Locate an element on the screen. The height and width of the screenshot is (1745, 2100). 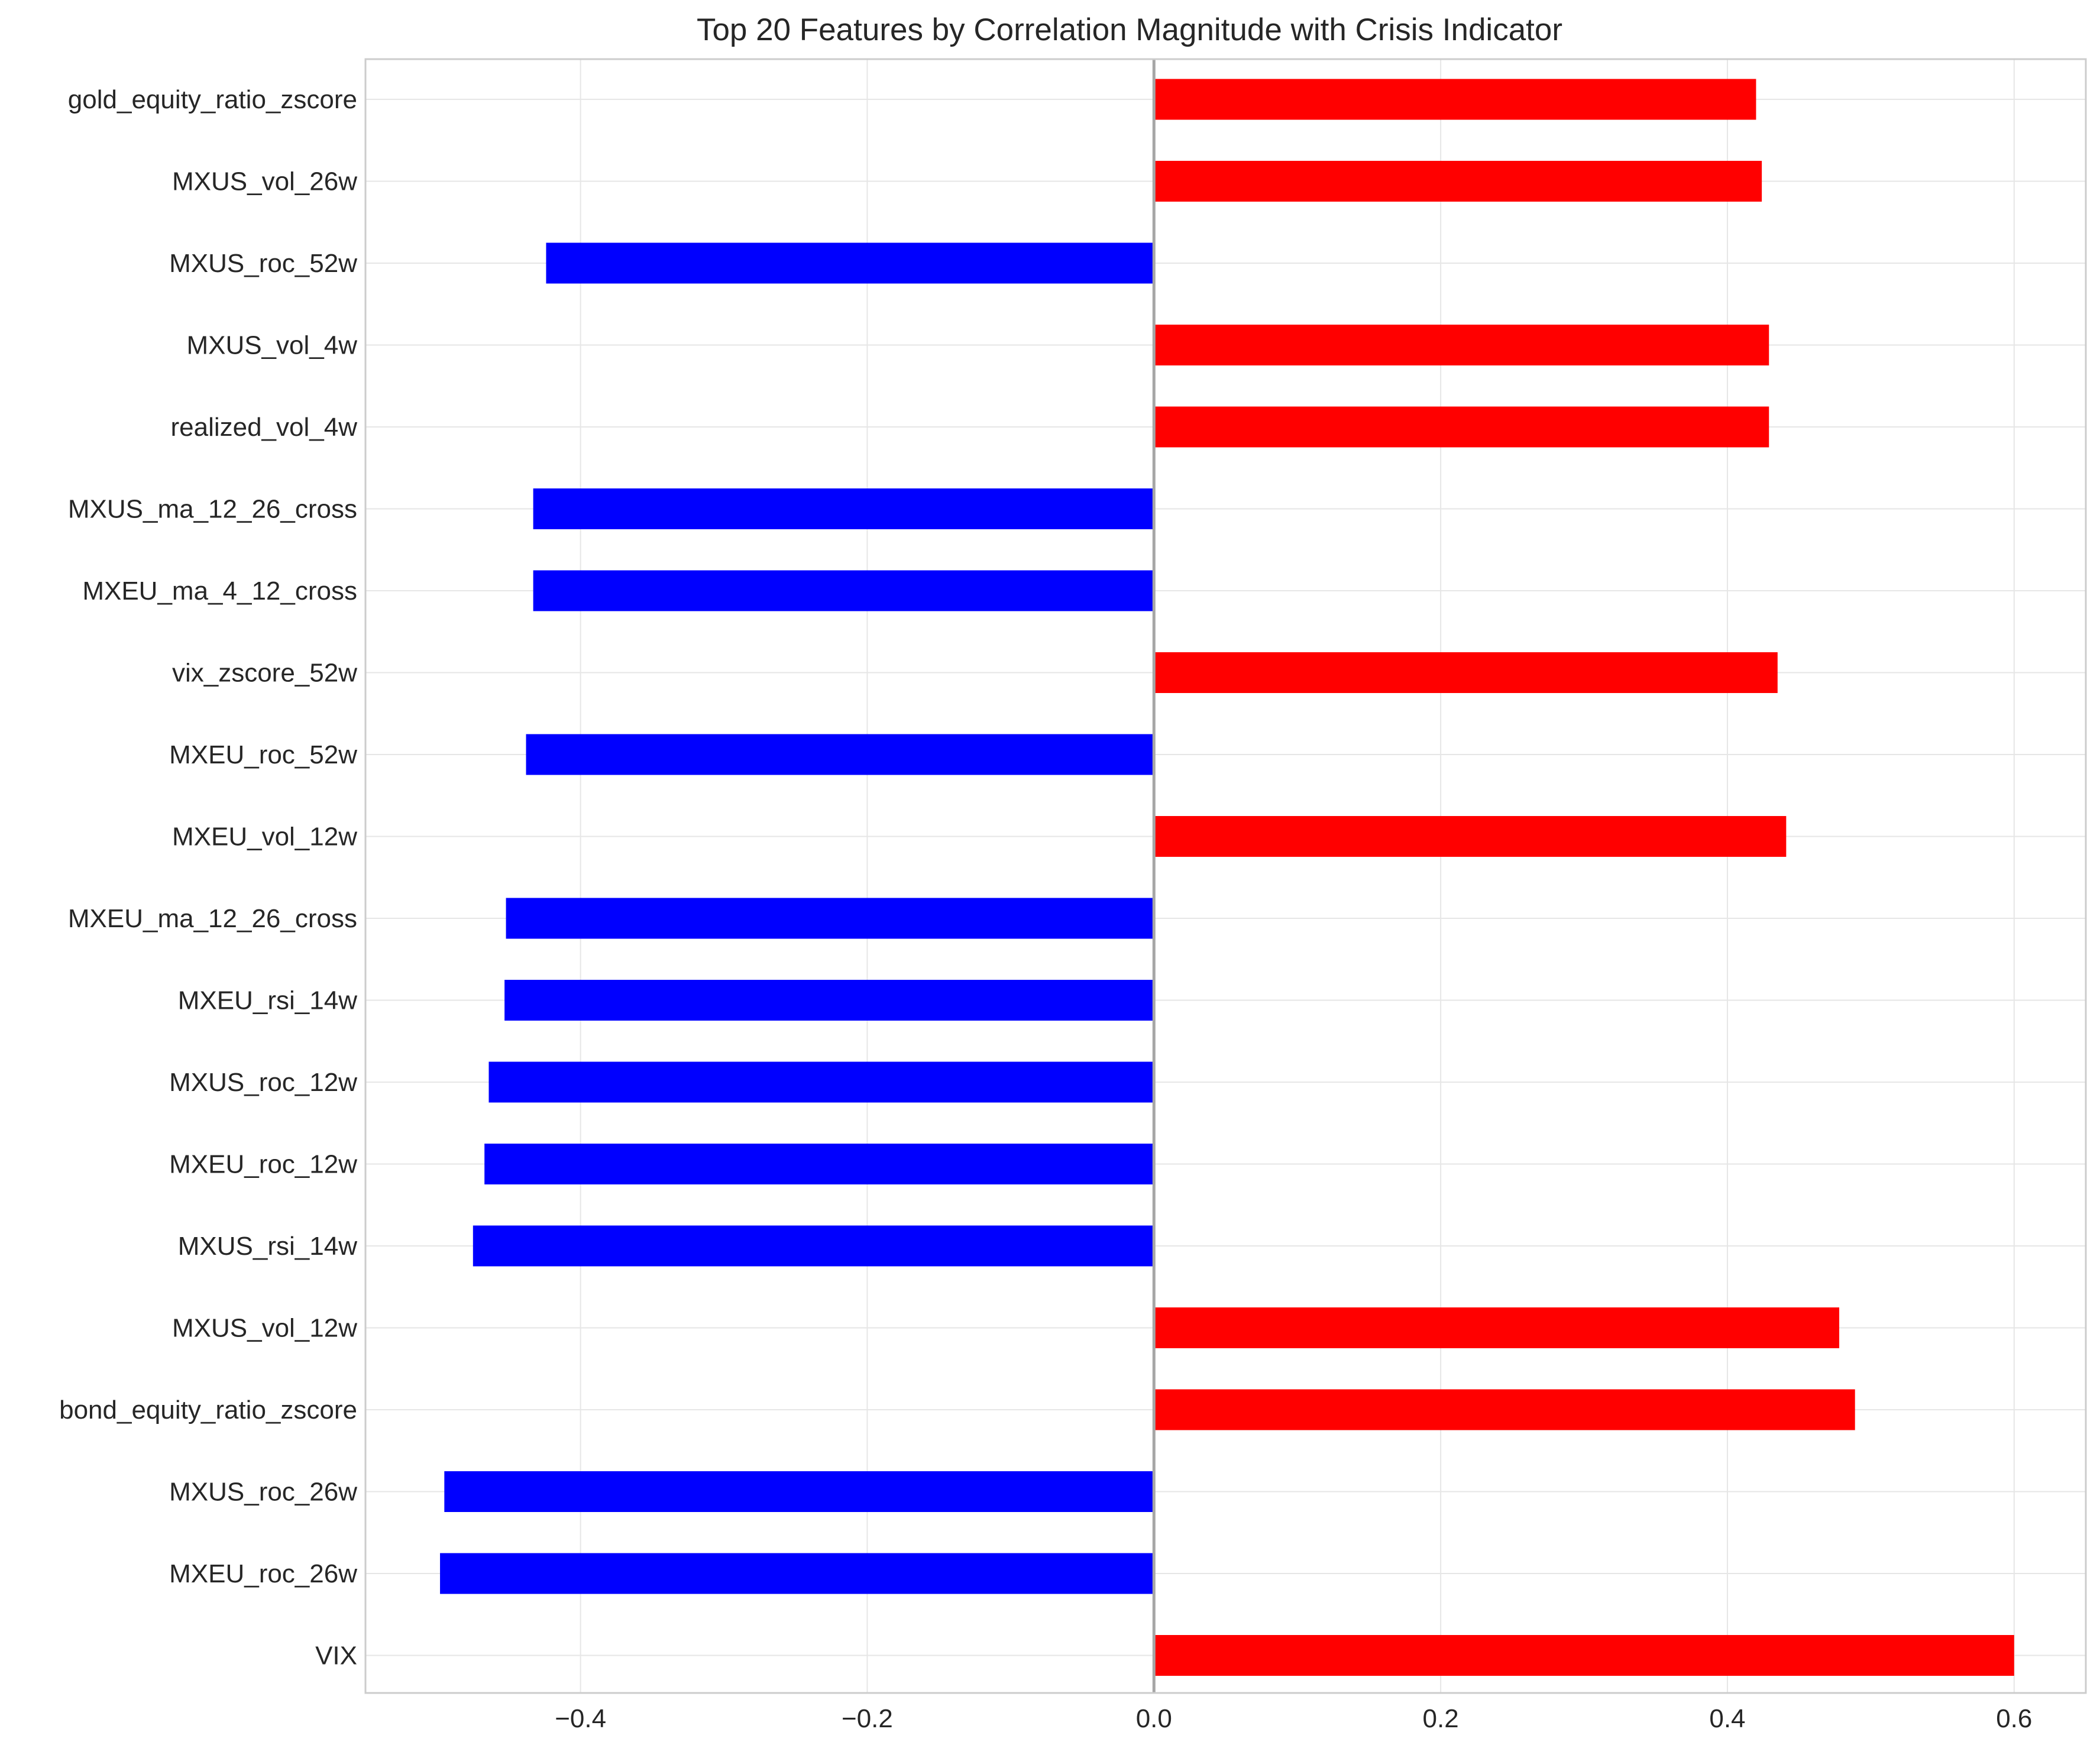
y-tick-label: bond_equity_ratio_zscore is located at coordinates (208, 1411).